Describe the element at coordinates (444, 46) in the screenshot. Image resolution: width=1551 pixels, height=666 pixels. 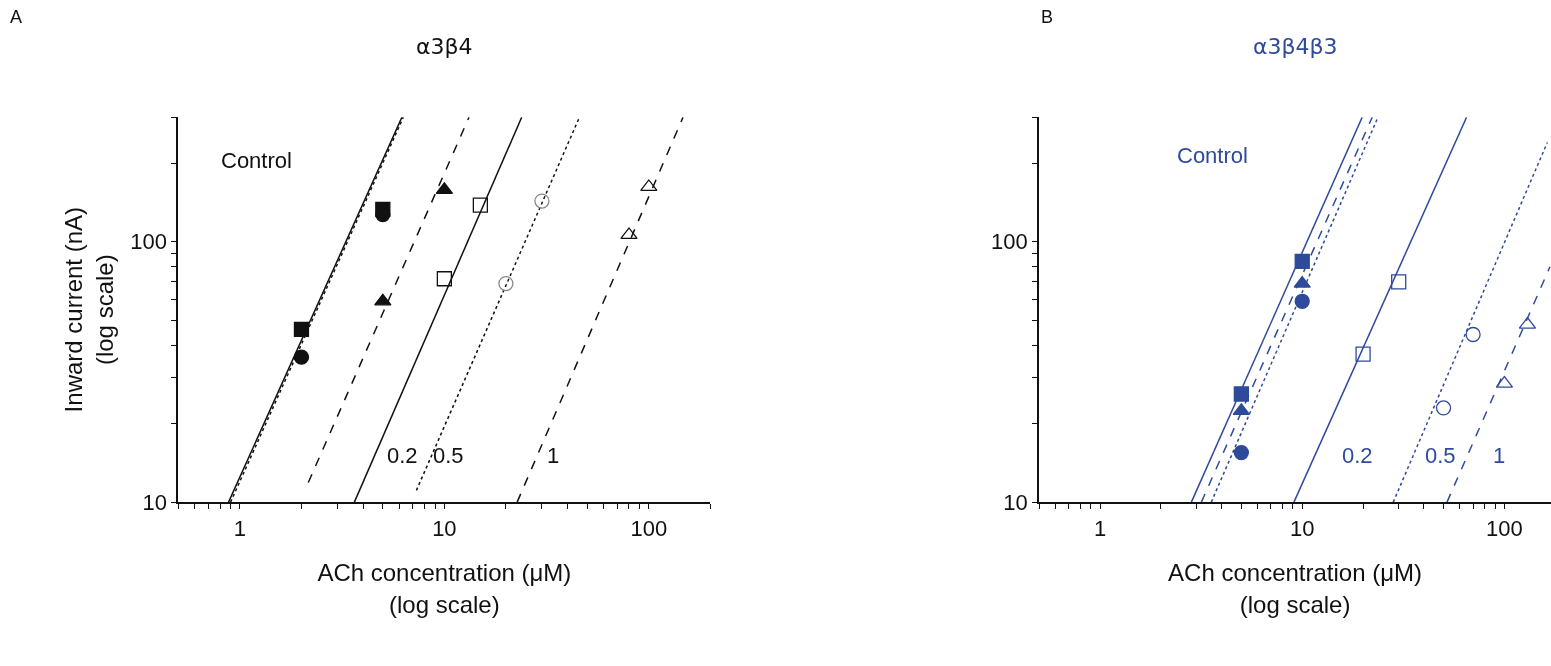
I see `chart-title: α3β4` at that location.